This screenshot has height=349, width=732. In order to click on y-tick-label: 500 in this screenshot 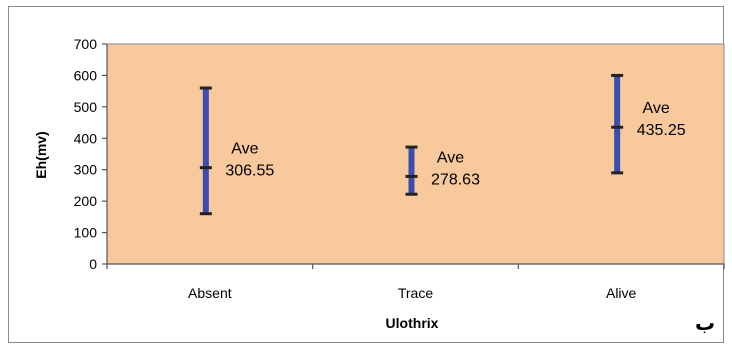, I will do `click(86, 107)`.